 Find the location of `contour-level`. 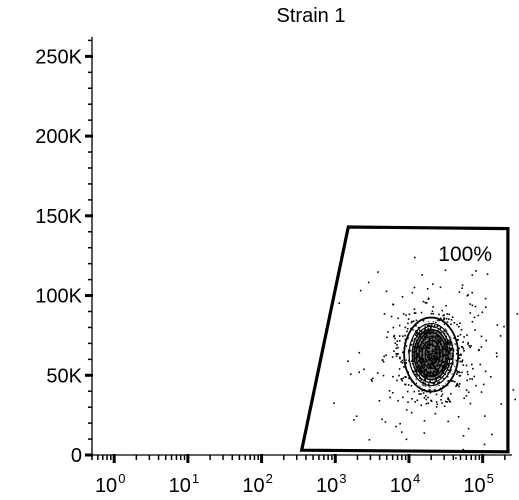

contour-level is located at coordinates (431, 354).